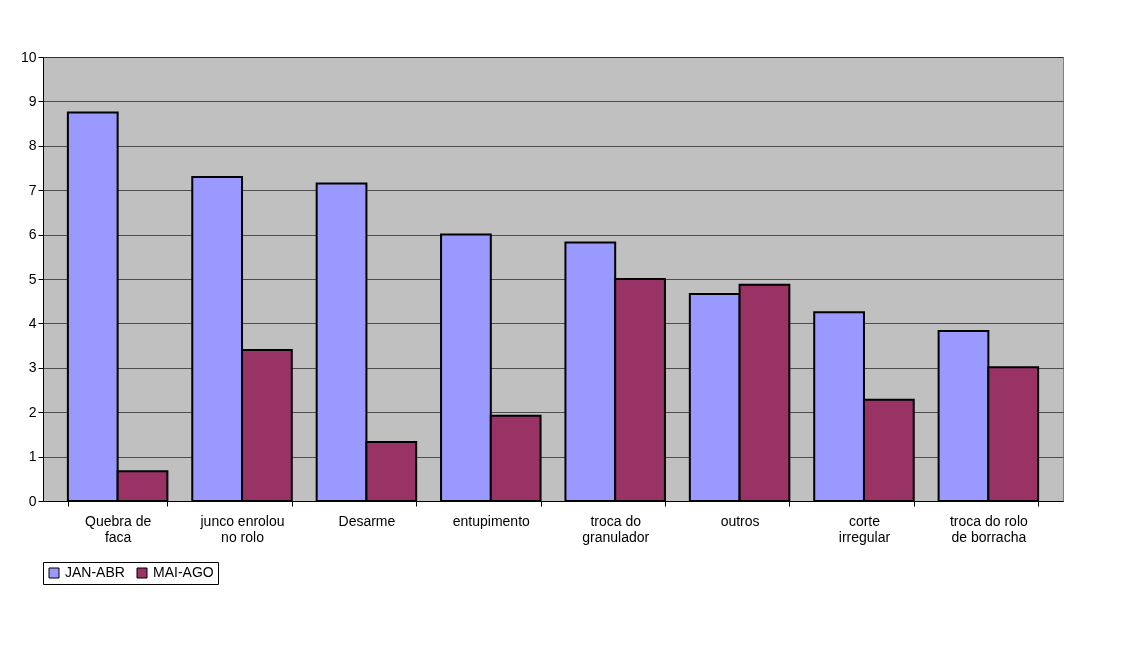 The width and height of the screenshot is (1125, 657). Describe the element at coordinates (28, 56) in the screenshot. I see `y-tick-label: 10` at that location.